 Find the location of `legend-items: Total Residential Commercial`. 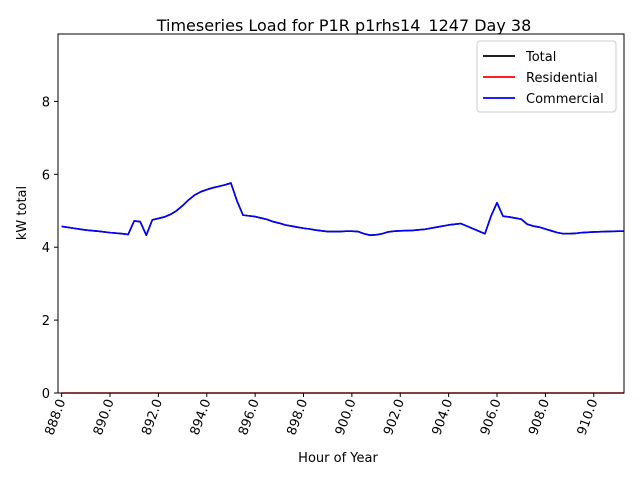

legend-items: Total Residential Commercial is located at coordinates (543, 78).